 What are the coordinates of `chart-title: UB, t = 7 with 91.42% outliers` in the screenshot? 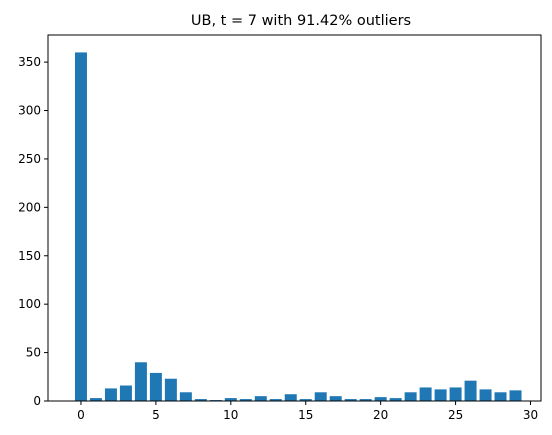 It's located at (301, 21).